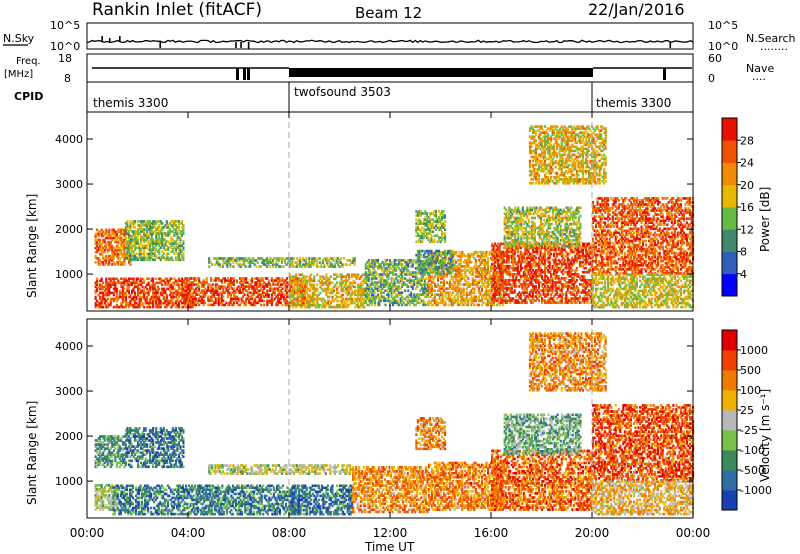 This screenshot has height=554, width=800. I want to click on cpid-segment-3: themis 3300, so click(633, 103).